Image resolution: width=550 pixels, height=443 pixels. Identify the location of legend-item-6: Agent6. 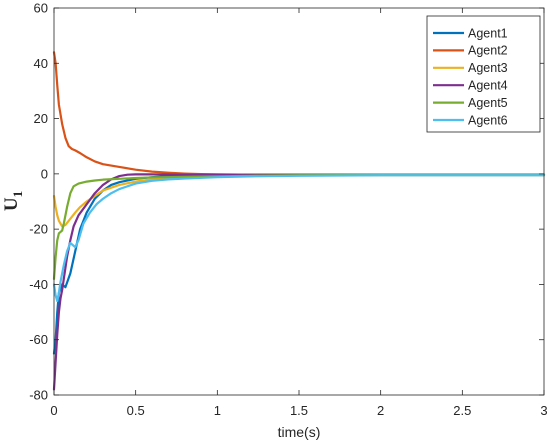
(470, 120).